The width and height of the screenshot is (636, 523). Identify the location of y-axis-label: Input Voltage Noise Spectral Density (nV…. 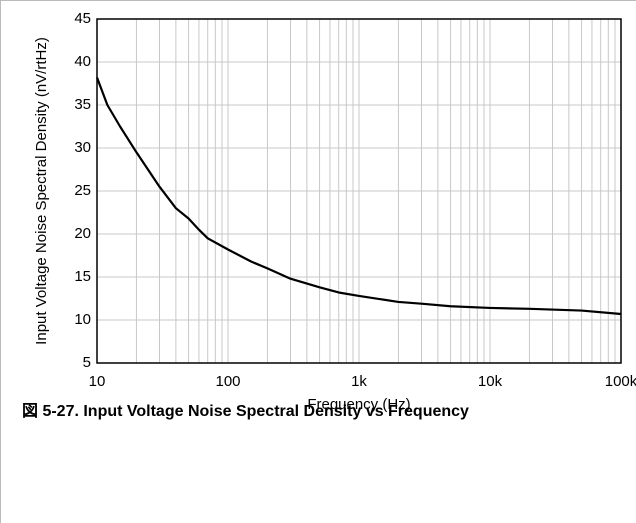
(41, 191).